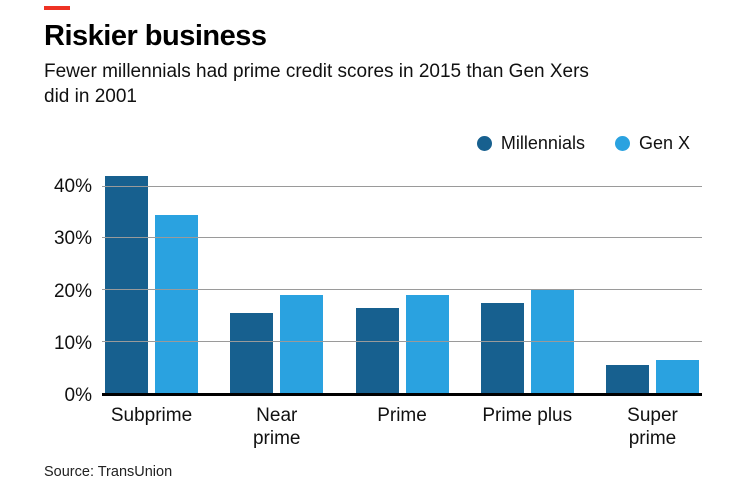  Describe the element at coordinates (664, 143) in the screenshot. I see `legend-label: Gen X` at that location.